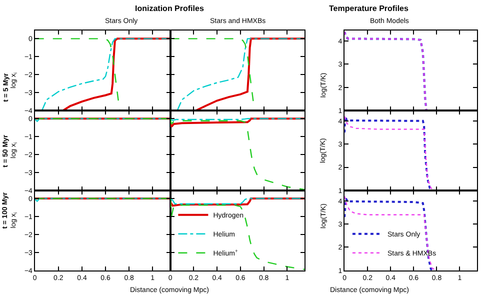  I want to click on chart-title: Temperature Profiles, so click(369, 8).